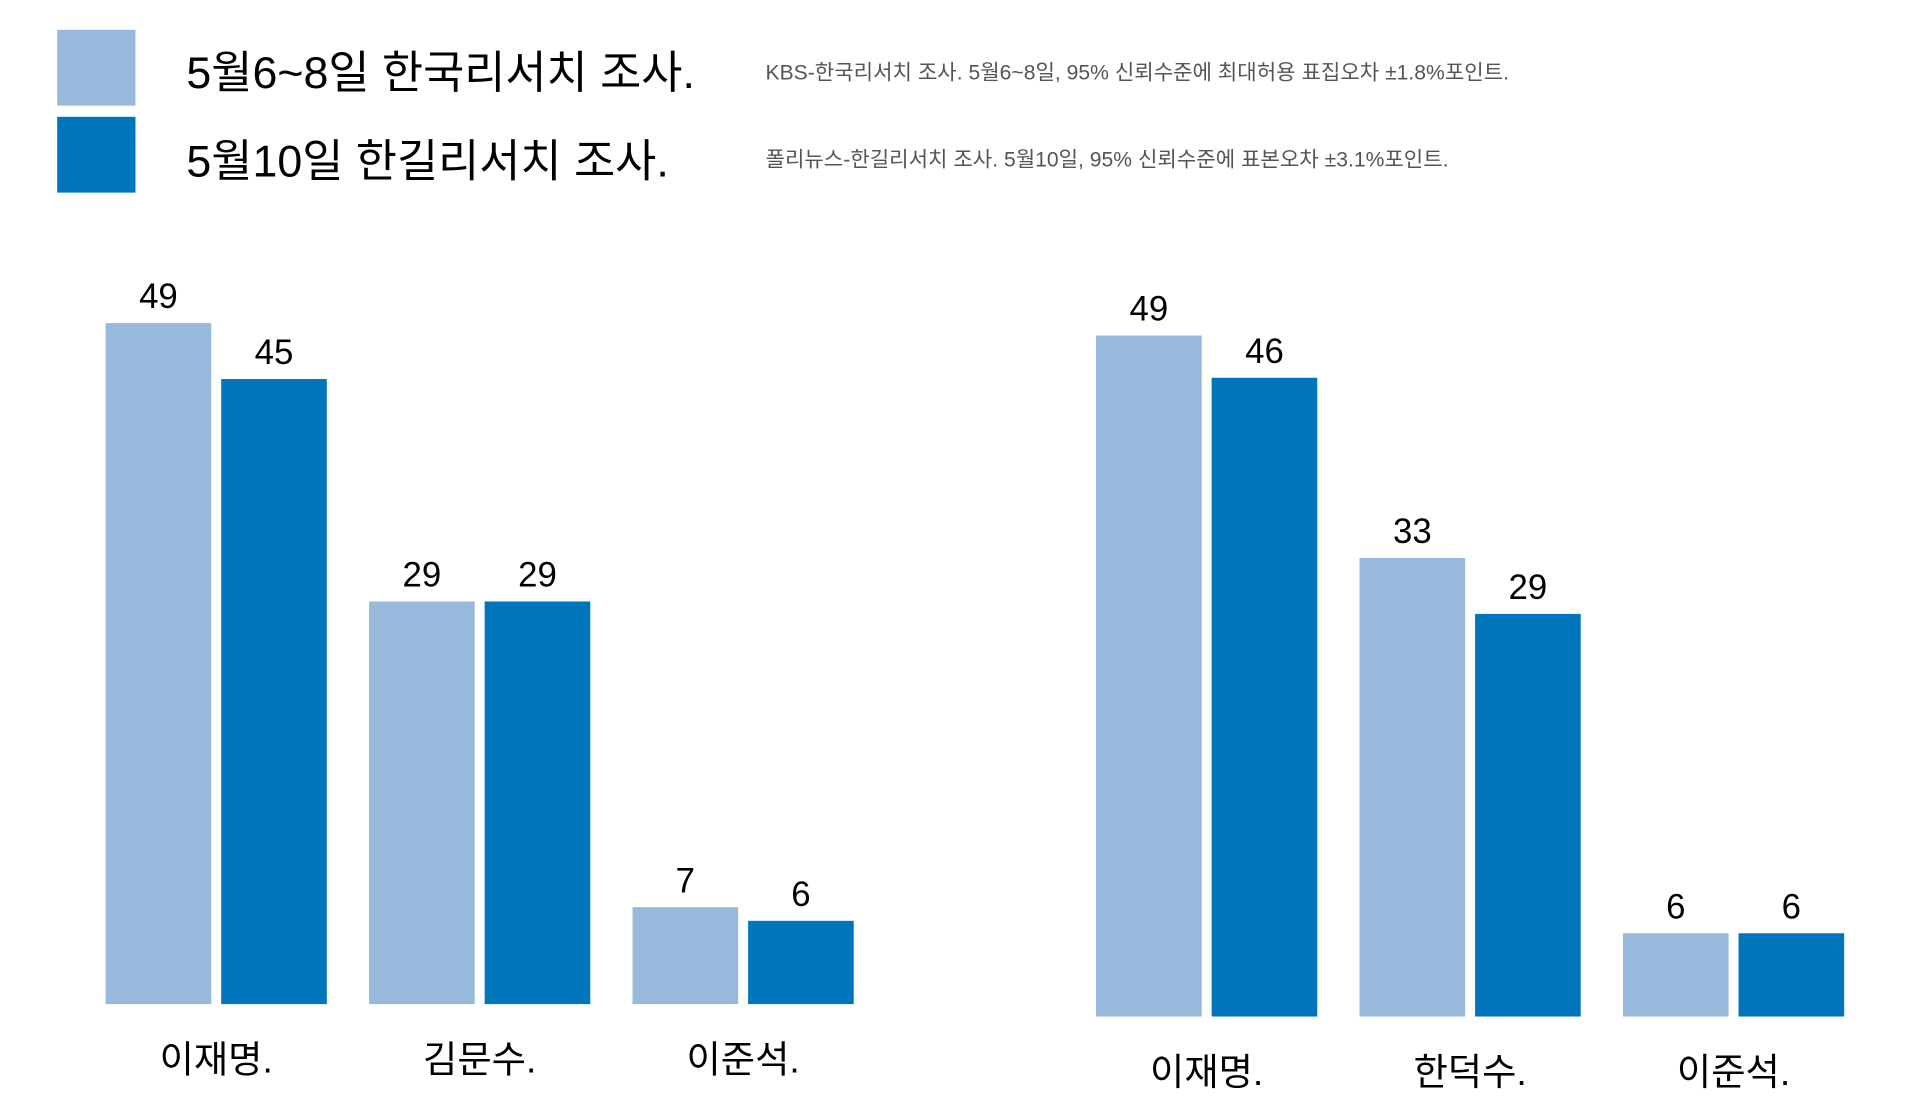 This screenshot has height=1096, width=1920. I want to click on legend-title-survey2: 5월10일 한길리서치 조사., so click(427, 161).